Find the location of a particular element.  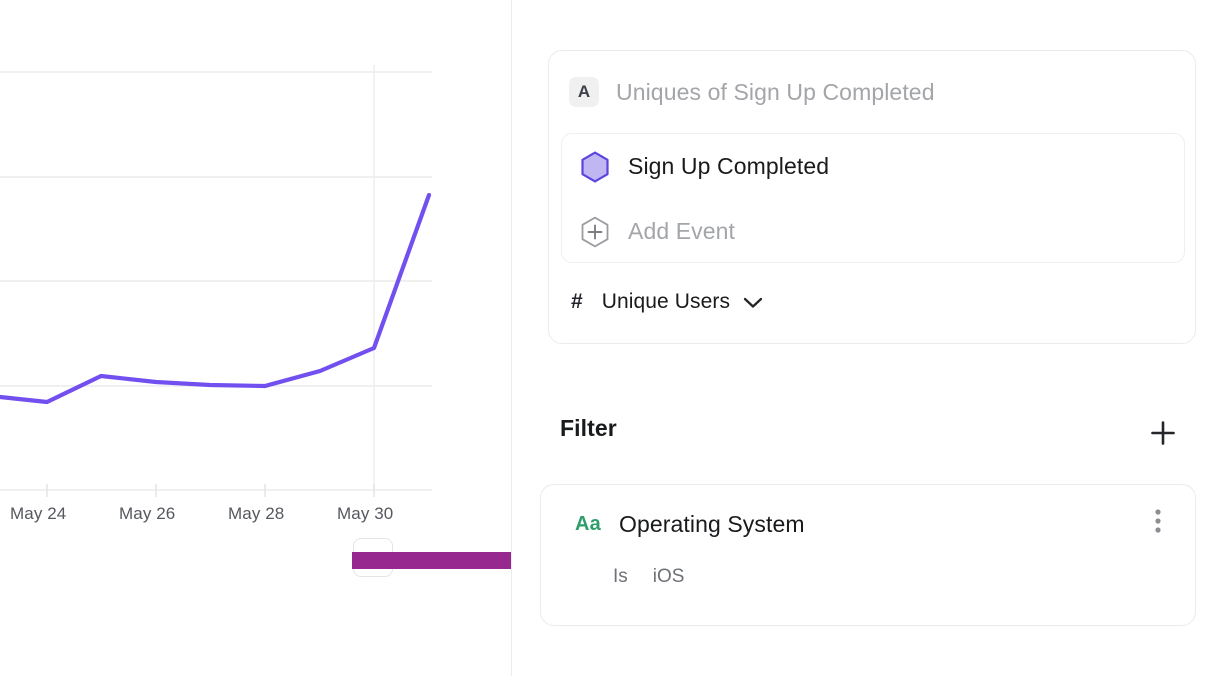

measure-label: Unique Users is located at coordinates (666, 301).